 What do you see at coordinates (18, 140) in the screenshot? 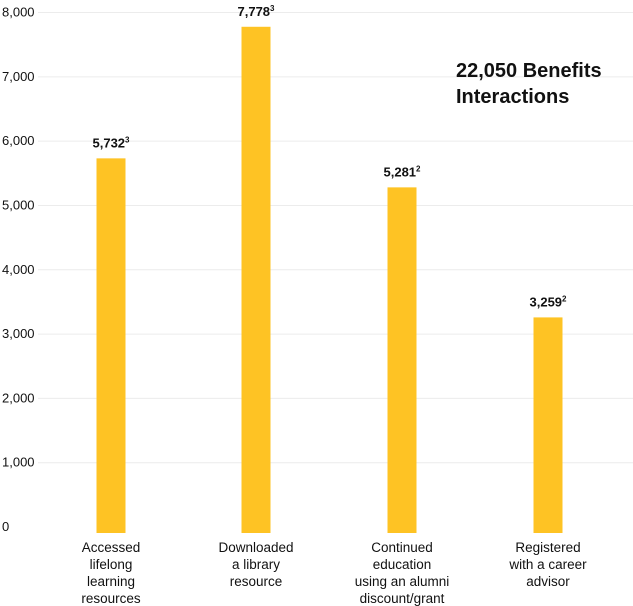
I see `y-tick-label: 6,000` at bounding box center [18, 140].